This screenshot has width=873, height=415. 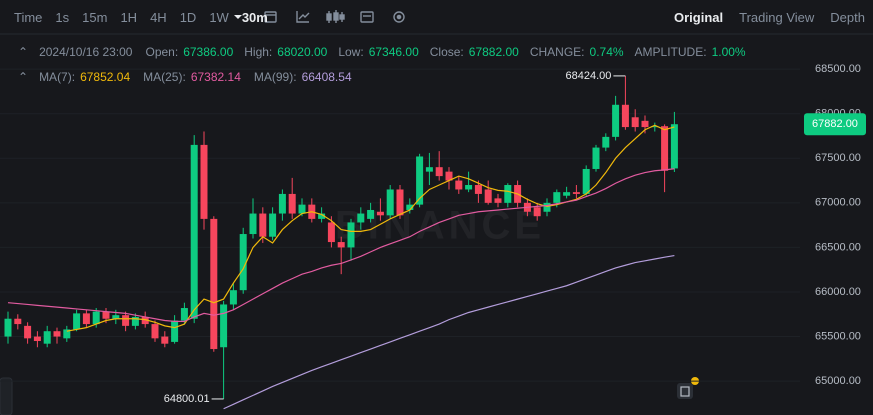 What do you see at coordinates (238, 17) in the screenshot?
I see `dropdown-arrow` at bounding box center [238, 17].